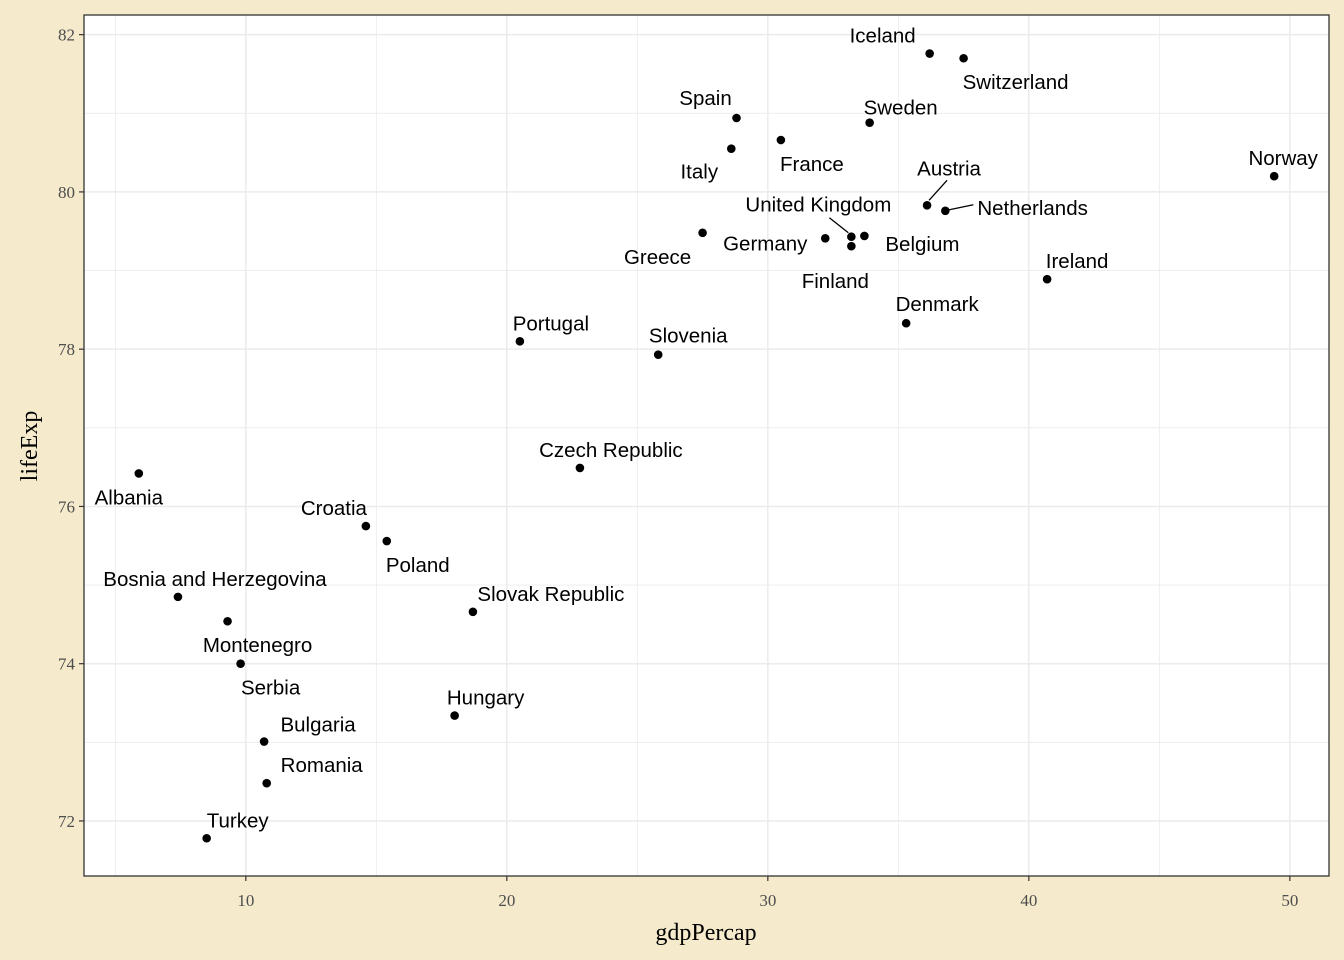 The height and width of the screenshot is (960, 1344). Describe the element at coordinates (1283, 158) in the screenshot. I see `label-norway: Norway` at that location.